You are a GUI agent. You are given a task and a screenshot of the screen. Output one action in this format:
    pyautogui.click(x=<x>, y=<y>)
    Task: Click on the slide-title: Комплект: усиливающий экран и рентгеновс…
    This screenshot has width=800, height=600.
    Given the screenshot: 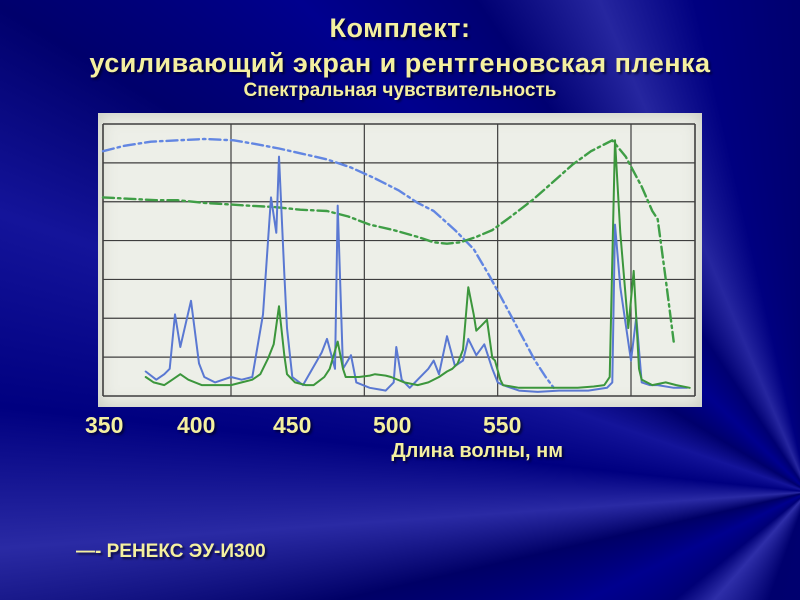 What is the action you would take?
    pyautogui.click(x=400, y=46)
    